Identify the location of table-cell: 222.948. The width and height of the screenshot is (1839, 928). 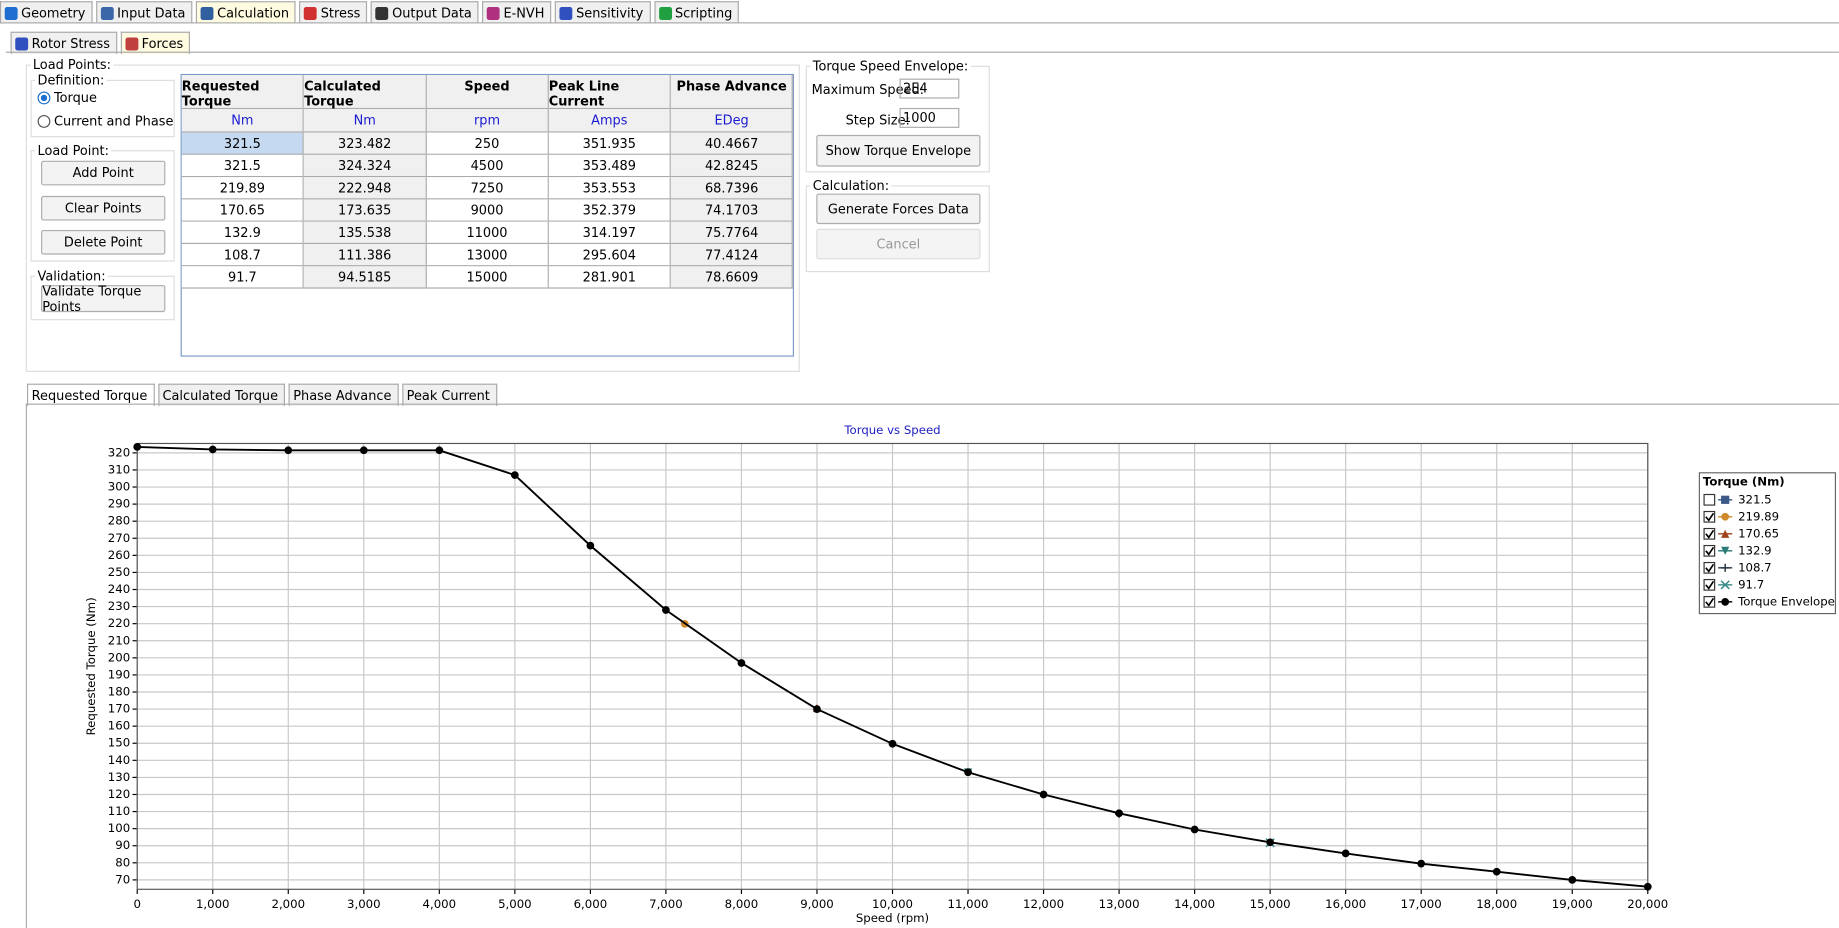
(365, 188).